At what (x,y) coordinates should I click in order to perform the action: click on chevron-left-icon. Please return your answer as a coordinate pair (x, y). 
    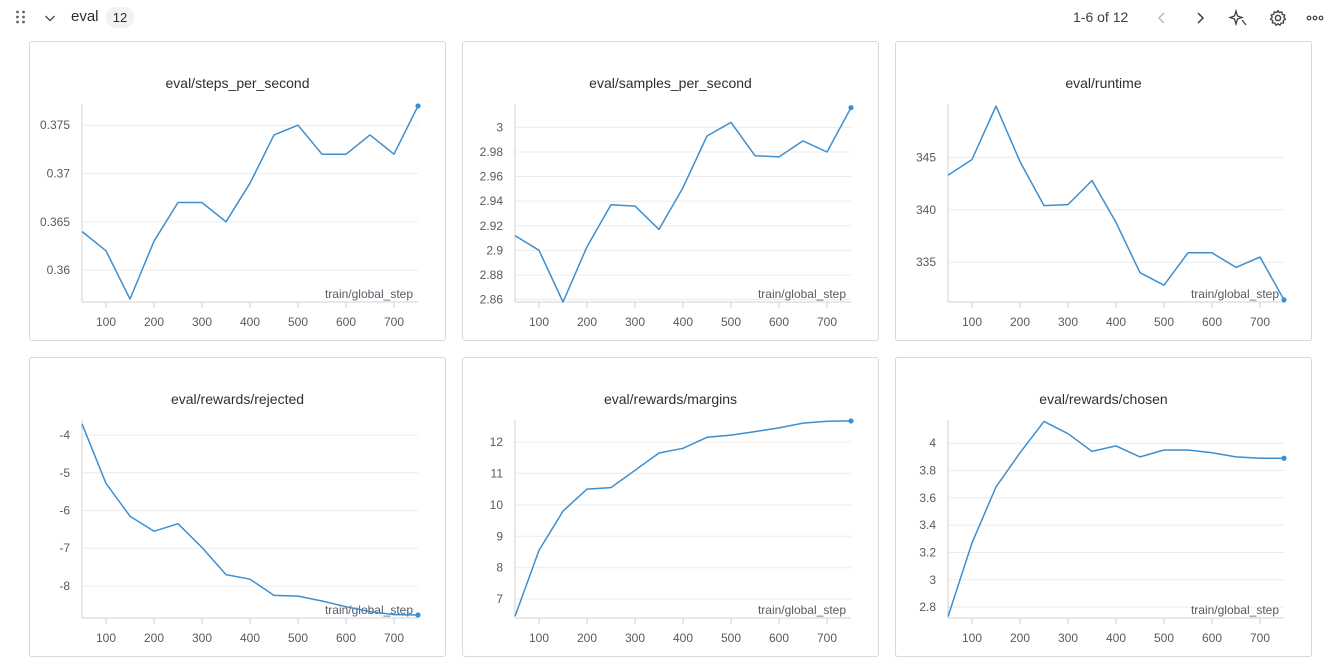
    Looking at the image, I should click on (1162, 18).